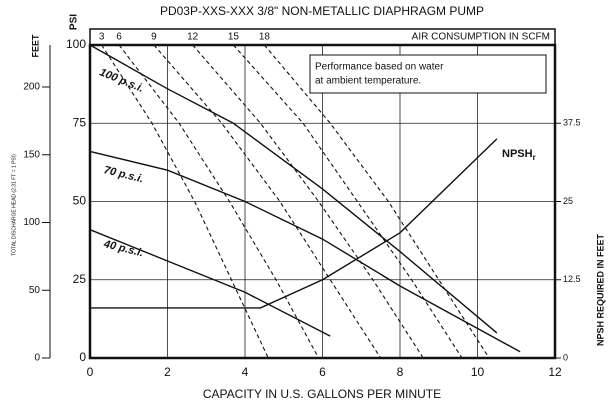  What do you see at coordinates (102, 37) in the screenshot?
I see `air-tick-label: 3` at bounding box center [102, 37].